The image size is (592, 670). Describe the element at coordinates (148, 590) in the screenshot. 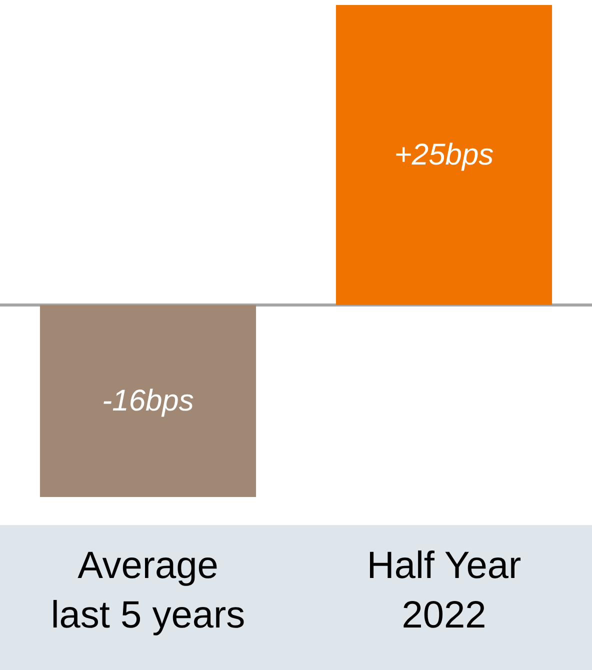

I see `x-tick-label: Average last 5 years` at that location.